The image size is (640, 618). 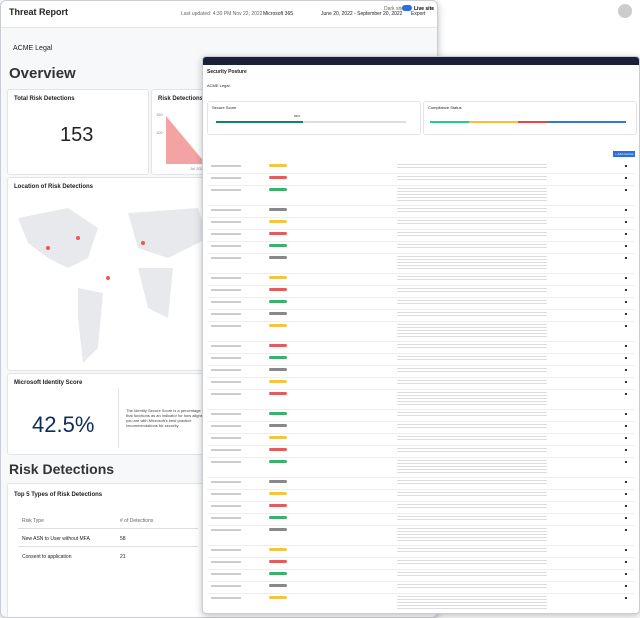 I want to click on card-title: Risk Detections Trend, so click(x=190, y=99).